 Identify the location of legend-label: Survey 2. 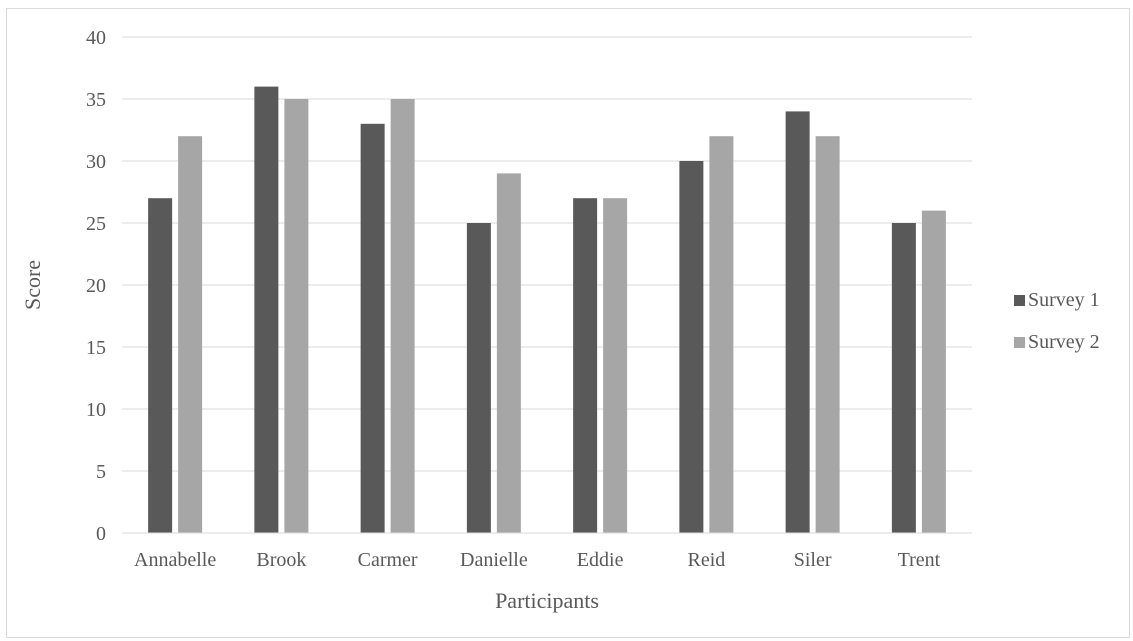
(1064, 342).